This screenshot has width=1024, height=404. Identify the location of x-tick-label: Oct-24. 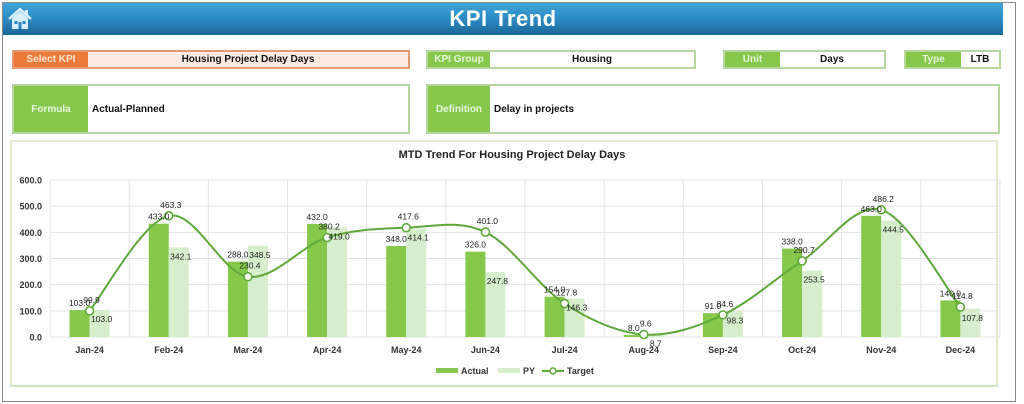
(802, 350).